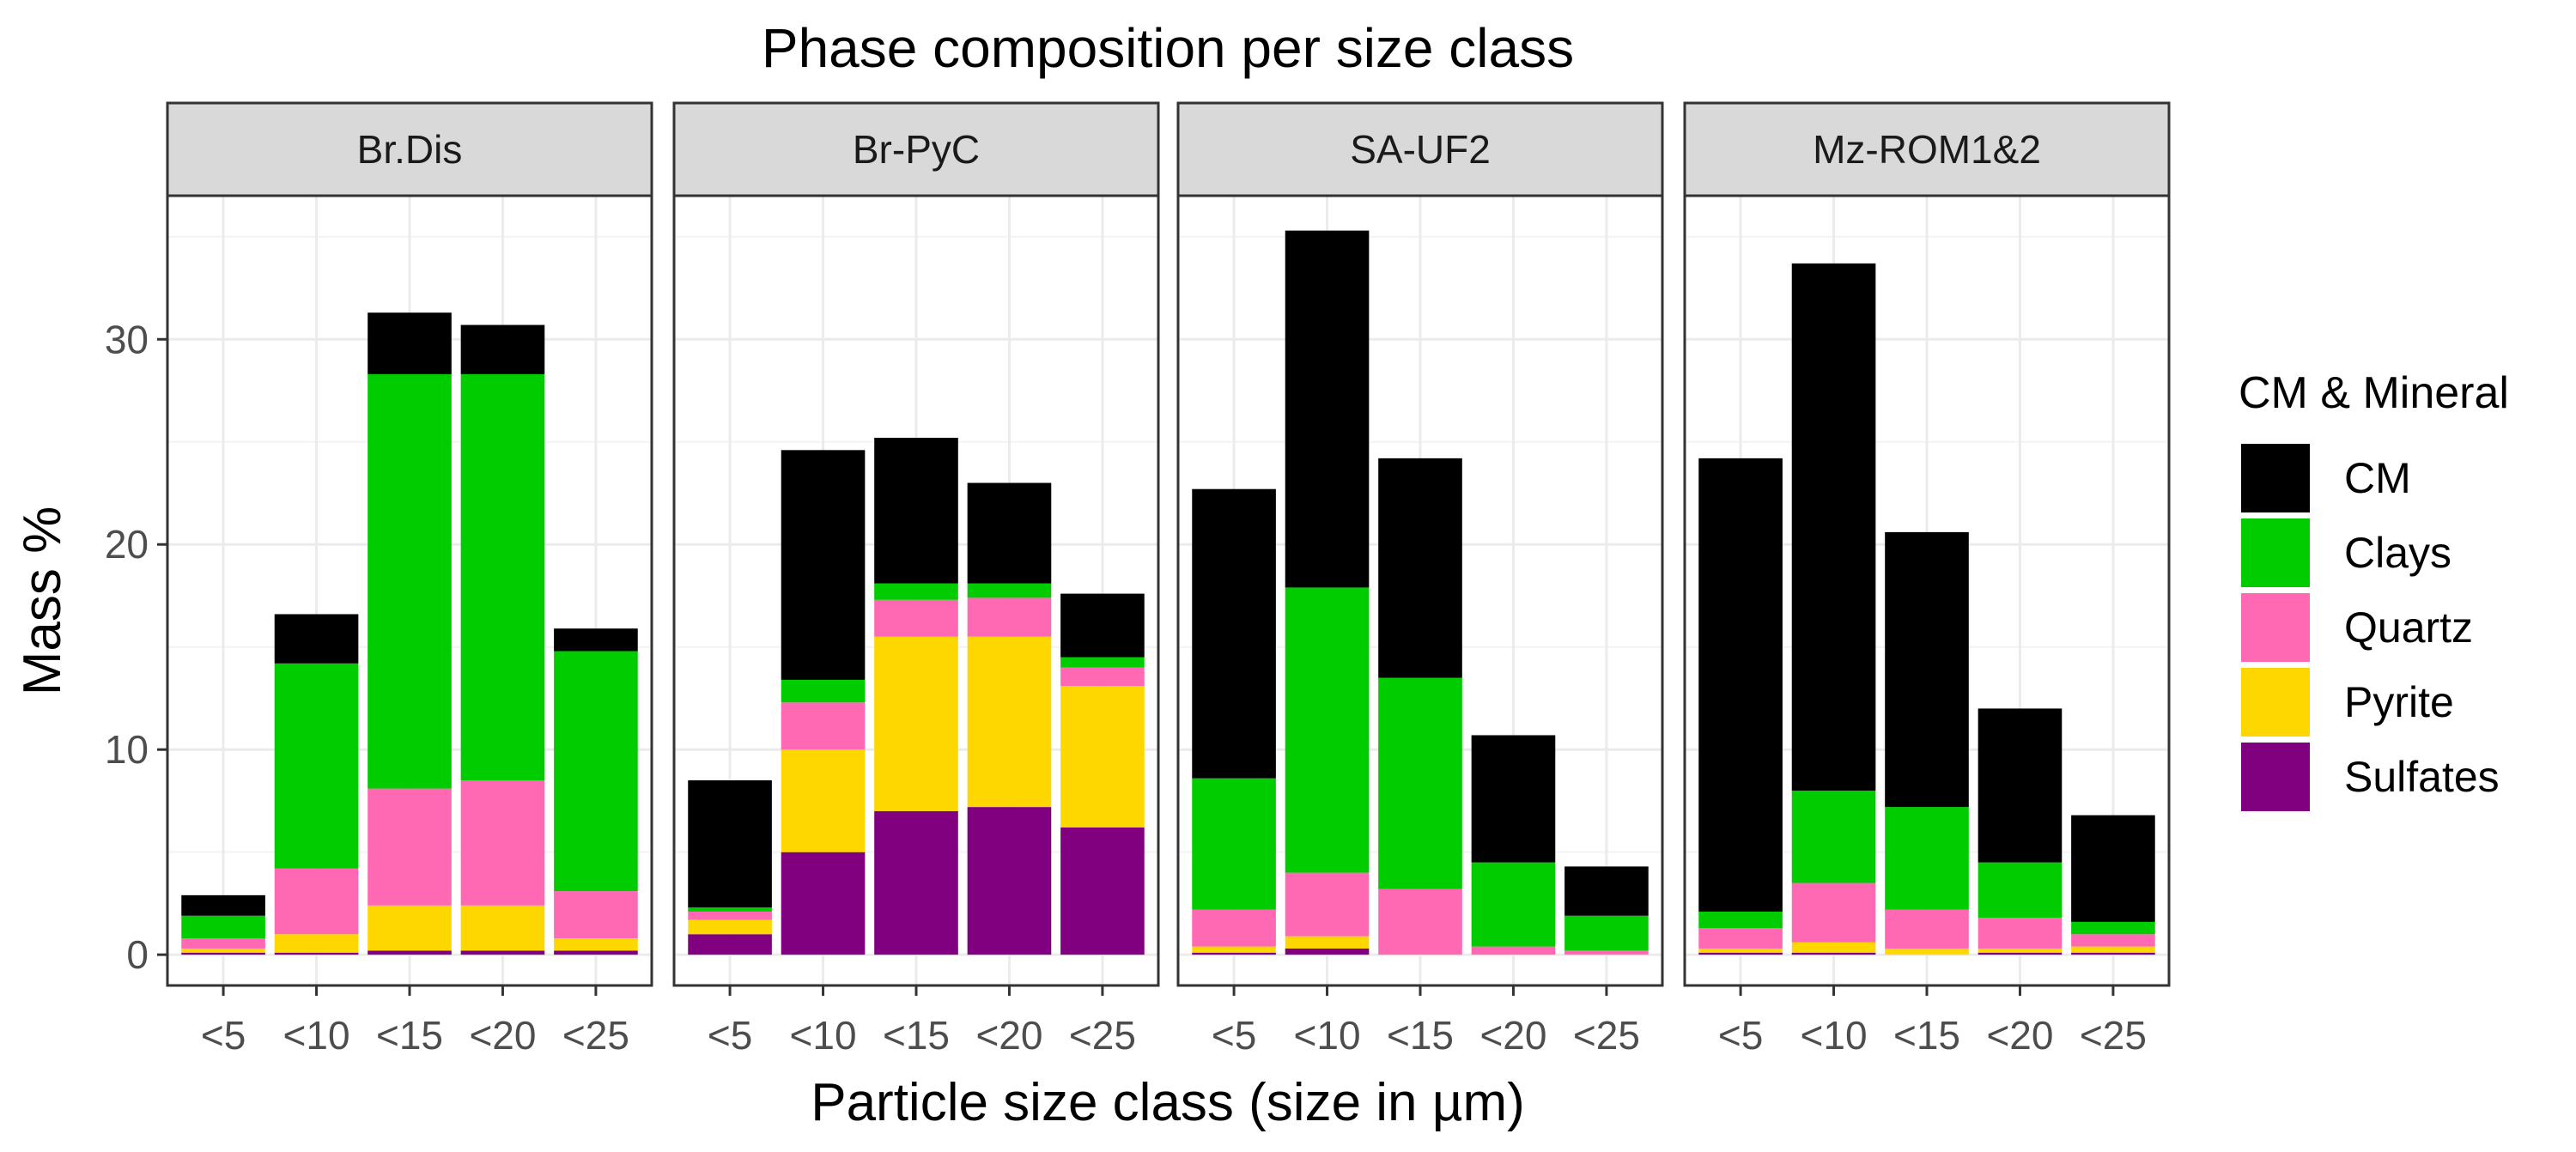 The width and height of the screenshot is (2576, 1152). What do you see at coordinates (1927, 150) in the screenshot?
I see `facet-strip-label: Mz-ROM1&2` at bounding box center [1927, 150].